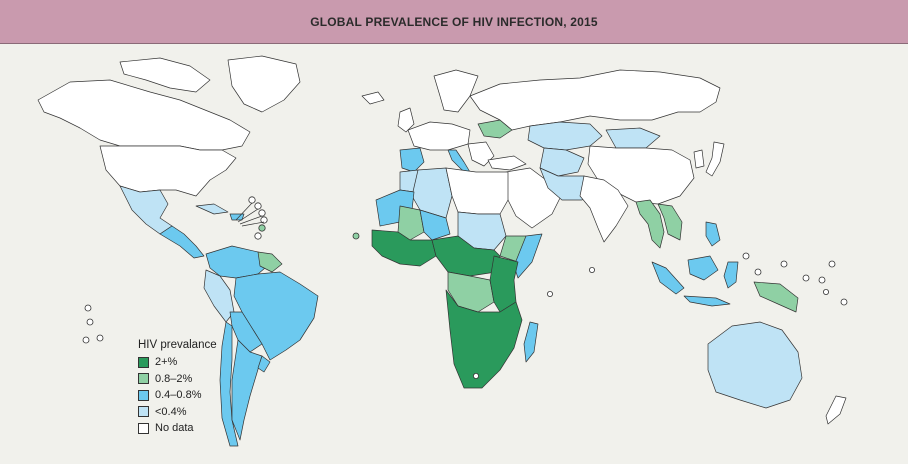  I want to click on region-india, so click(604, 209).